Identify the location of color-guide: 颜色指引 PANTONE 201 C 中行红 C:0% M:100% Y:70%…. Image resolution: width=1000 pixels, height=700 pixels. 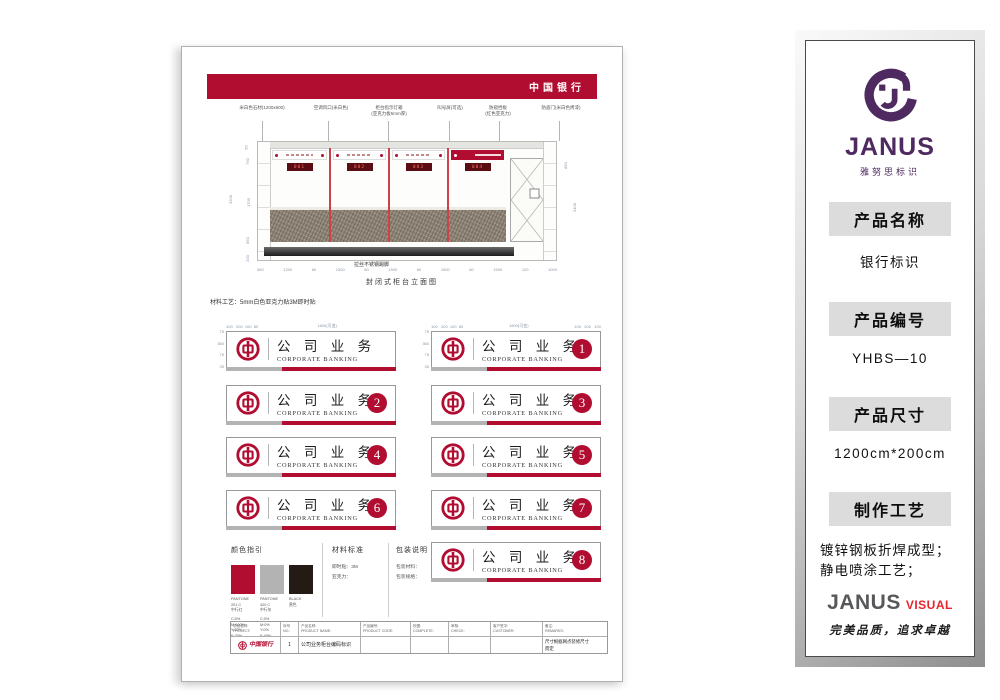
(274, 592).